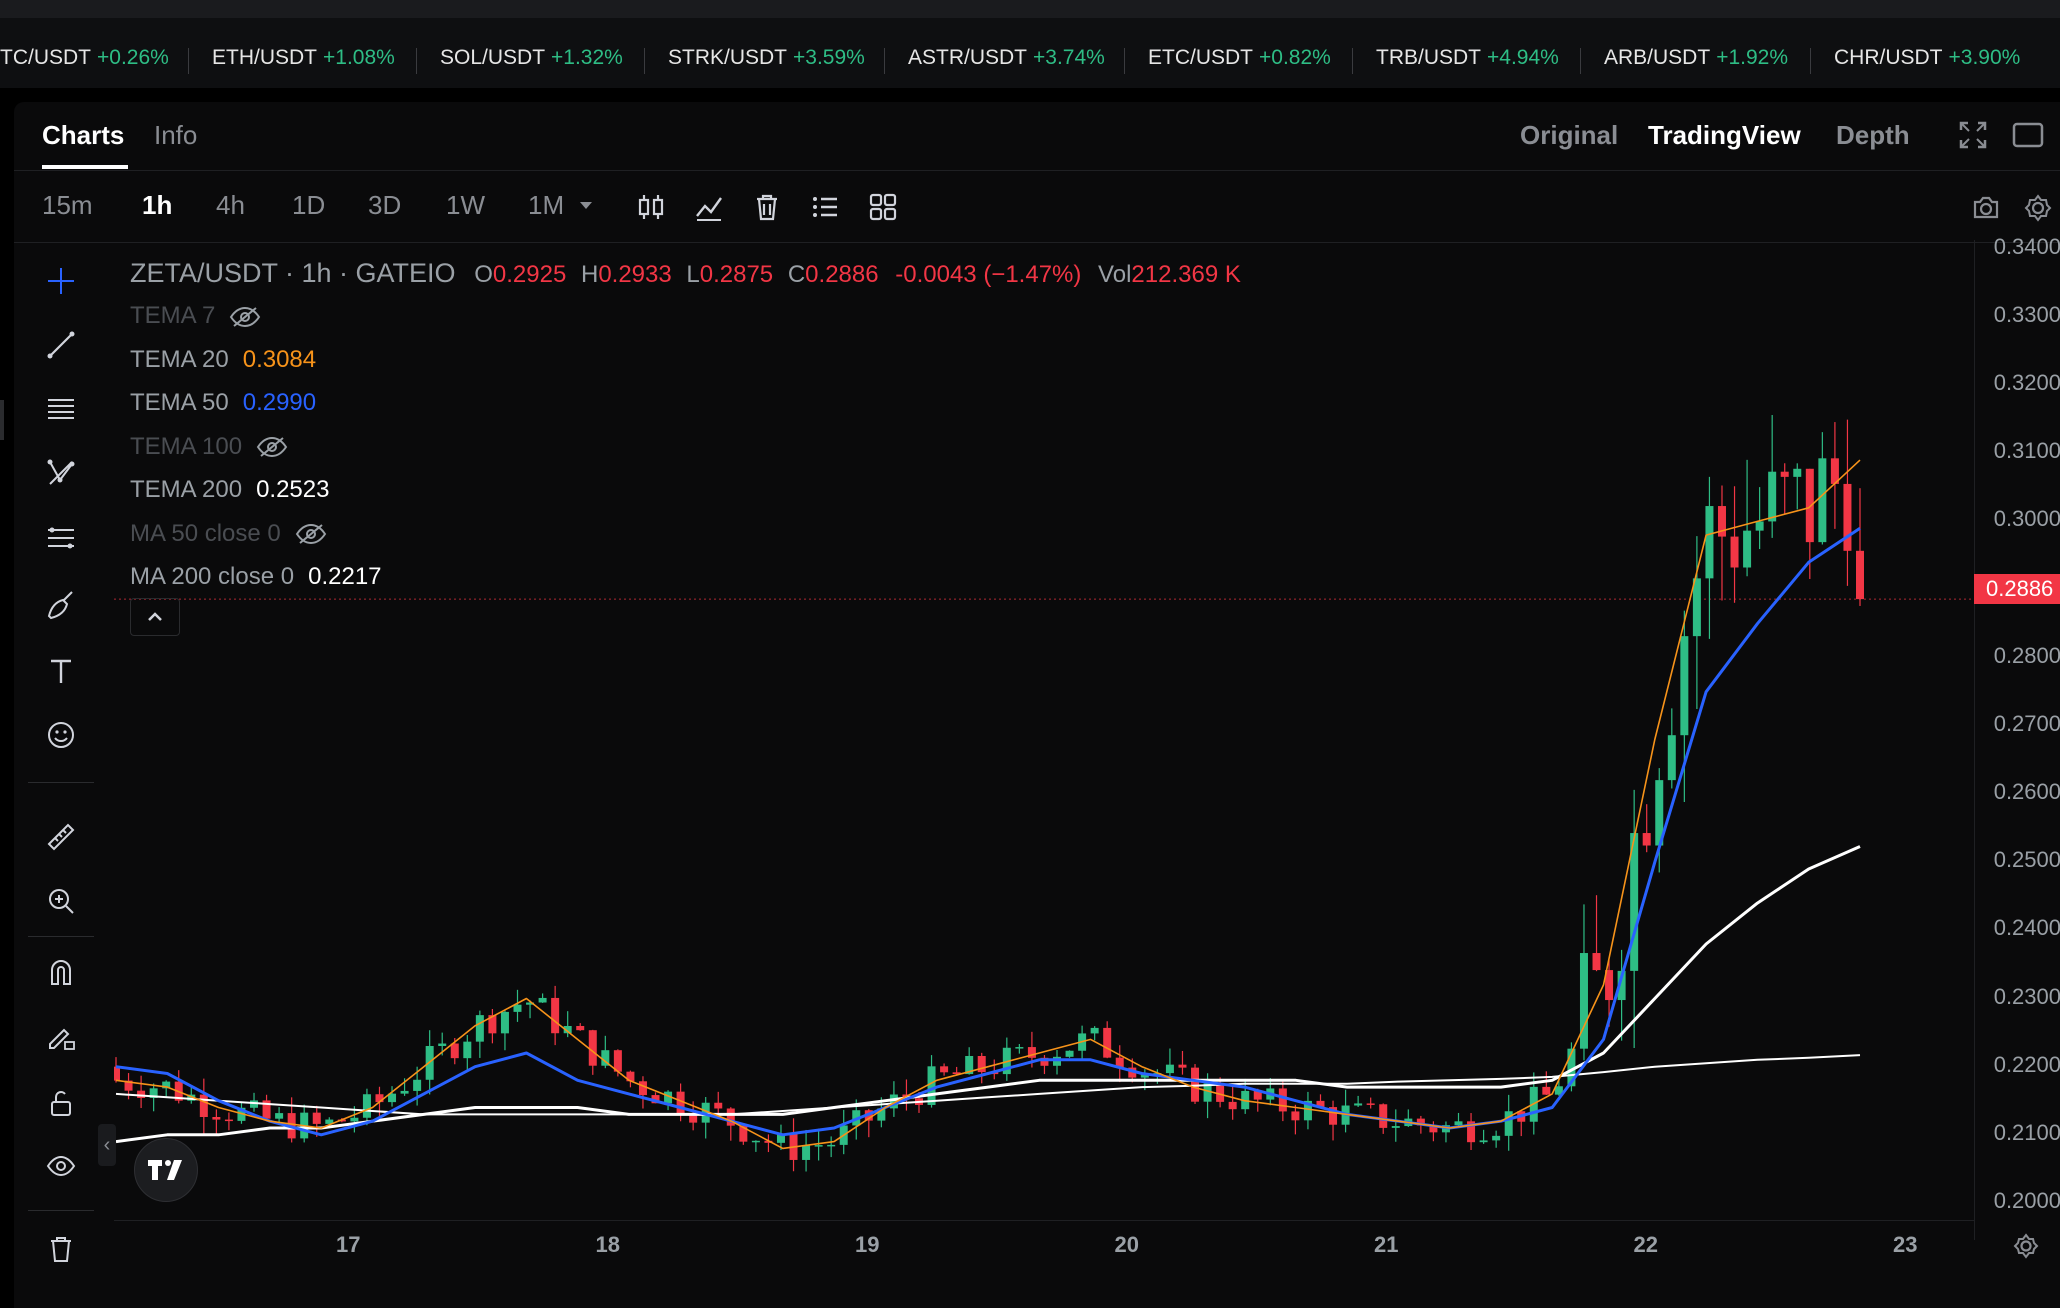 This screenshot has height=1308, width=2060. Describe the element at coordinates (531, 53) in the screenshot. I see `ticker-item: SOL/USDT +1.32%` at that location.